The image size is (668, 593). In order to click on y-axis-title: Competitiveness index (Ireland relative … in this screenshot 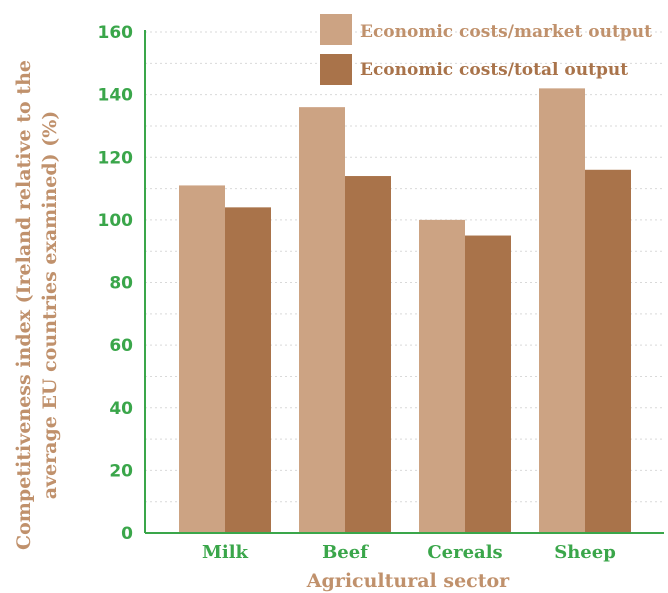, I will do `click(37, 305)`.